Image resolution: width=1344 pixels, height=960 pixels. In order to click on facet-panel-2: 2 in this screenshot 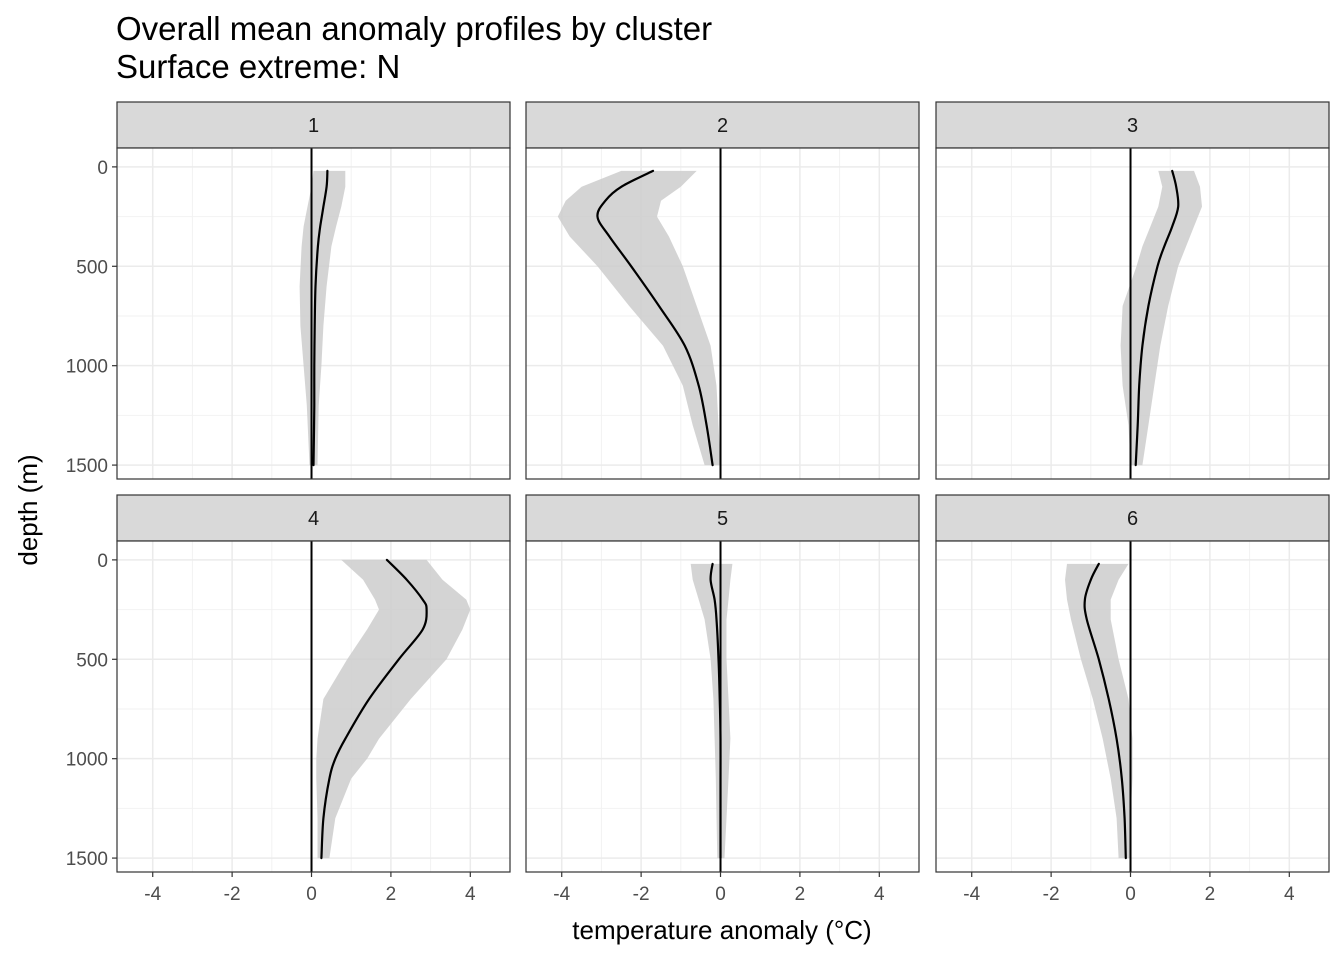, I will do `click(722, 290)`.